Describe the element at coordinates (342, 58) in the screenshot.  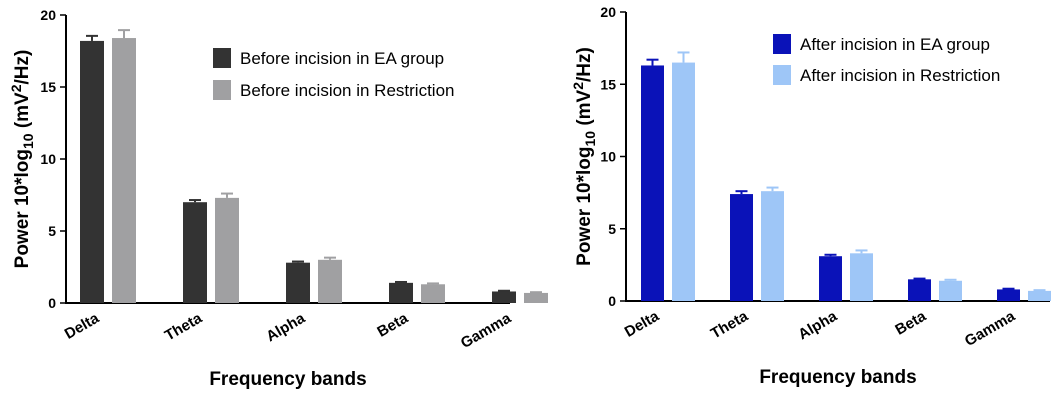
I see `legend-label: Before incision in EA group` at that location.